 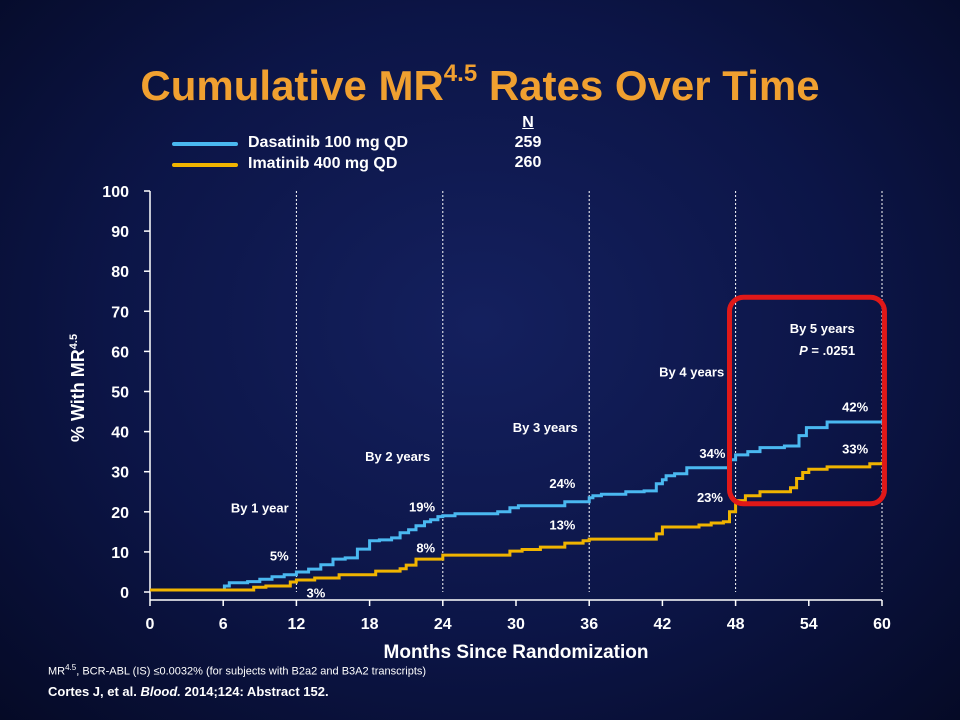 I want to click on legend-label-dasatinib: Dasatinib 100 mg QD, so click(x=328, y=142).